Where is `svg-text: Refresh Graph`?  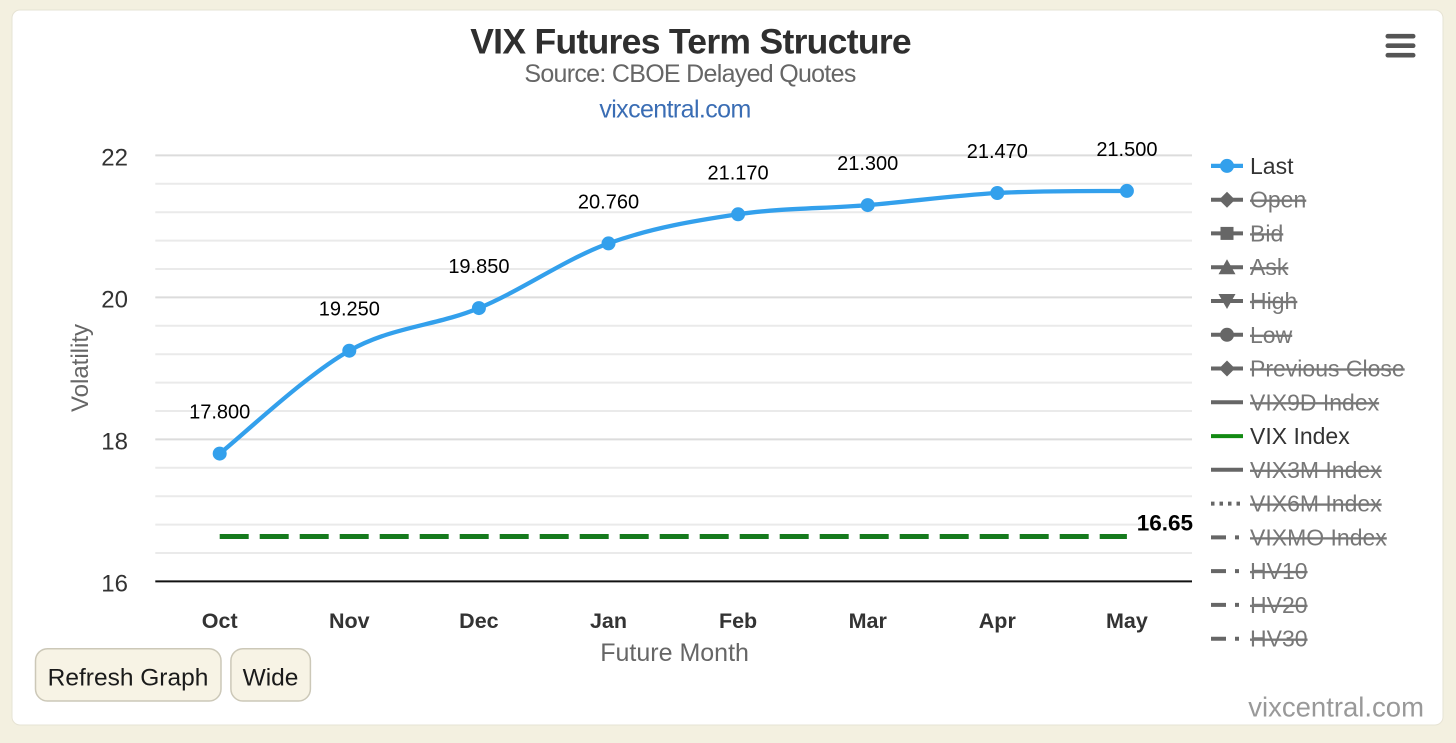
svg-text: Refresh Graph is located at coordinates (128, 678).